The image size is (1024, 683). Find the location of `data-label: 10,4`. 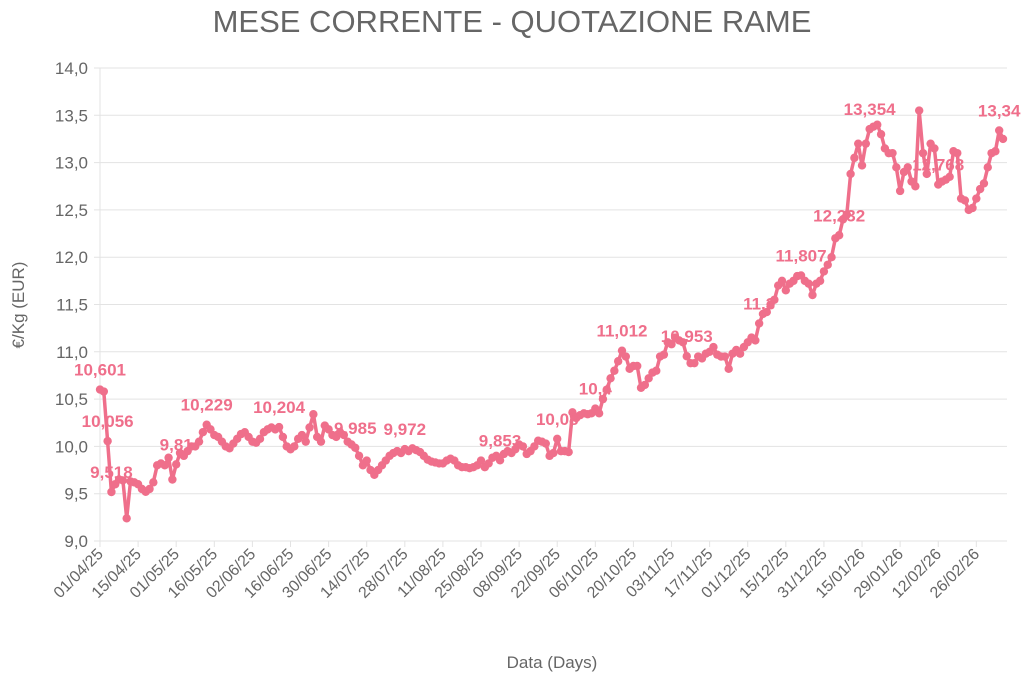

data-label: 10,4 is located at coordinates (596, 389).